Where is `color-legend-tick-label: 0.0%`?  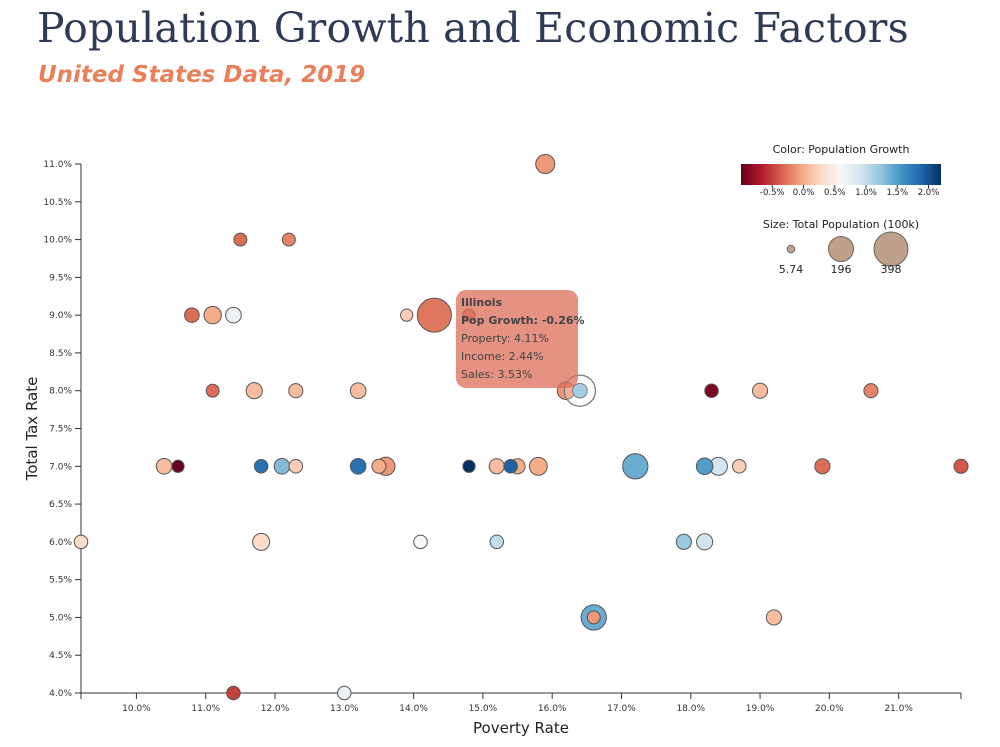 color-legend-tick-label: 0.0% is located at coordinates (804, 193).